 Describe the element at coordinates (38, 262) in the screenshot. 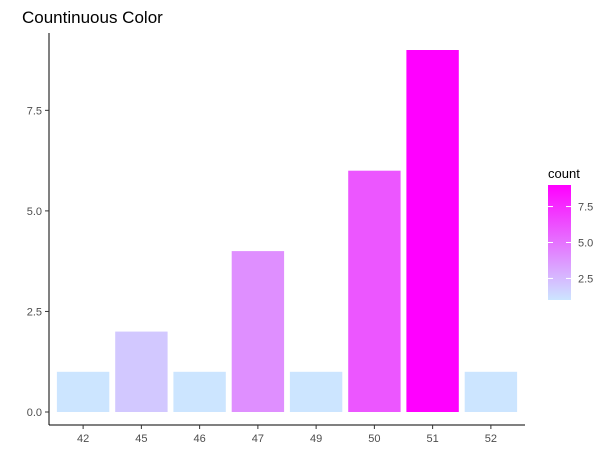

I see `y-axis-ticks: 0.0 2.5 5.0 7.5` at that location.